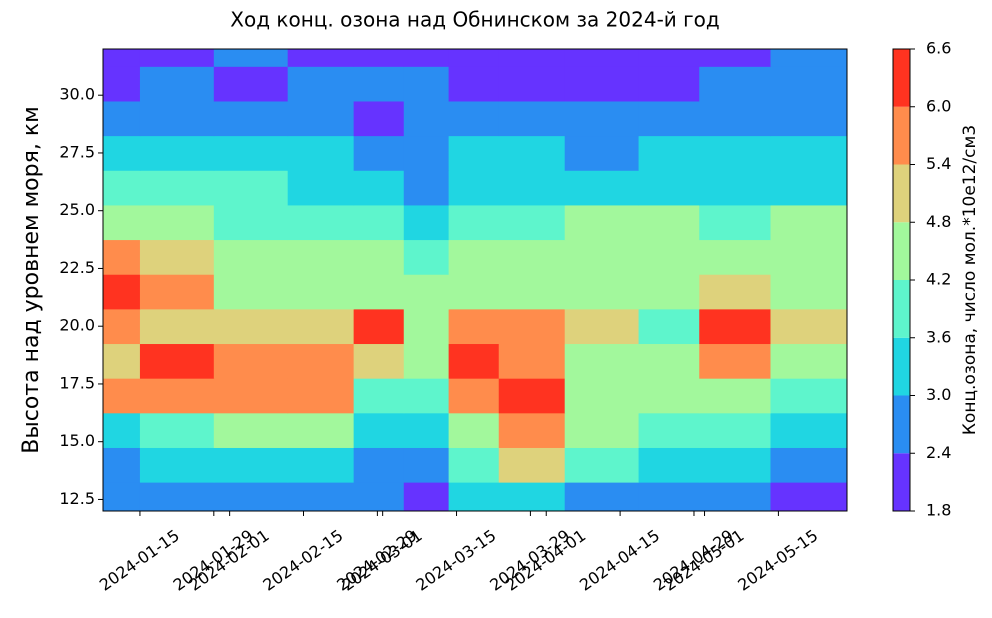 This screenshot has width=992, height=618. Describe the element at coordinates (938, 452) in the screenshot. I see `colorbar-tick-label: 2.4` at that location.